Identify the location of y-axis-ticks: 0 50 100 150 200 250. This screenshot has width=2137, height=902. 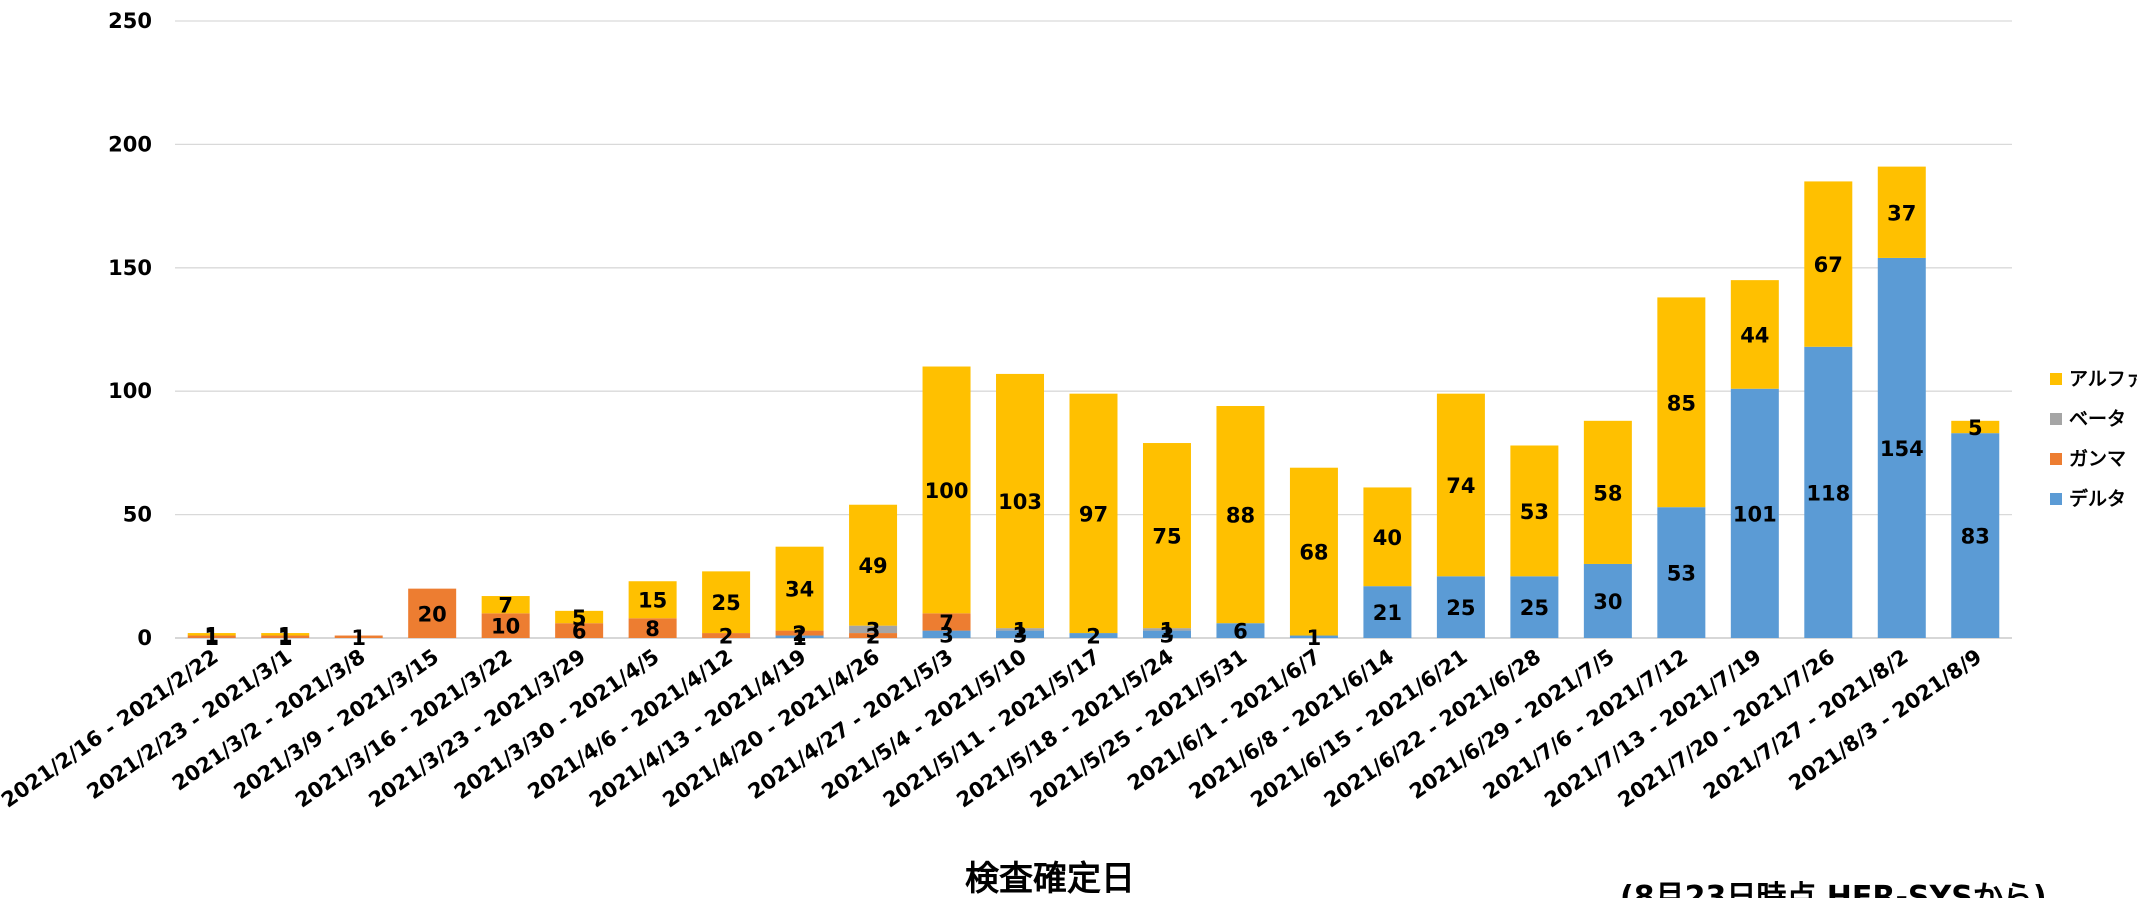
(130, 329).